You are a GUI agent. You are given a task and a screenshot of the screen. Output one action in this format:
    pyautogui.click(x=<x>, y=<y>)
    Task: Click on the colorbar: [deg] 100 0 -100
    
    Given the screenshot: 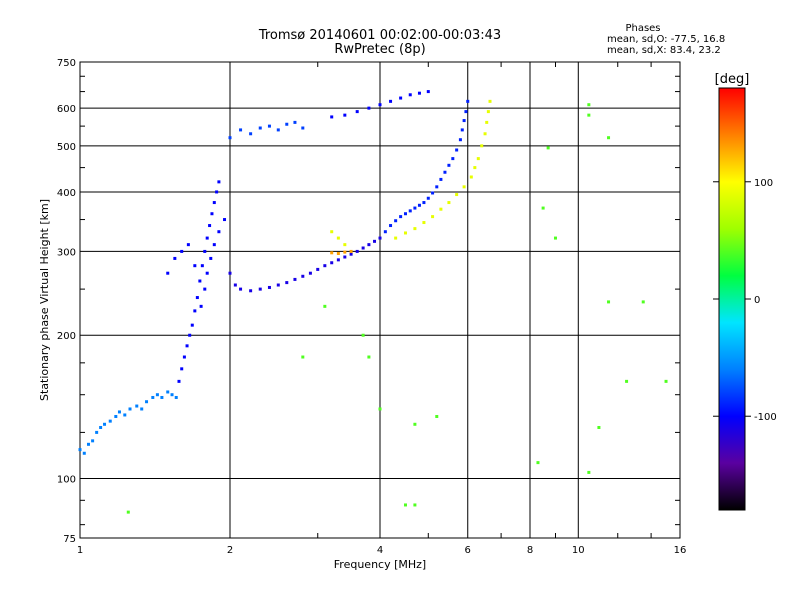 What is the action you would take?
    pyautogui.click(x=745, y=291)
    